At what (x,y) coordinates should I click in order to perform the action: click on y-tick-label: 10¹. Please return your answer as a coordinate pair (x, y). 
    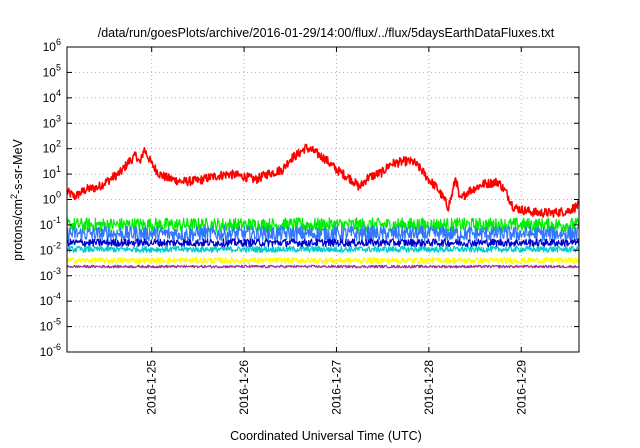
    Looking at the image, I should click on (52, 172).